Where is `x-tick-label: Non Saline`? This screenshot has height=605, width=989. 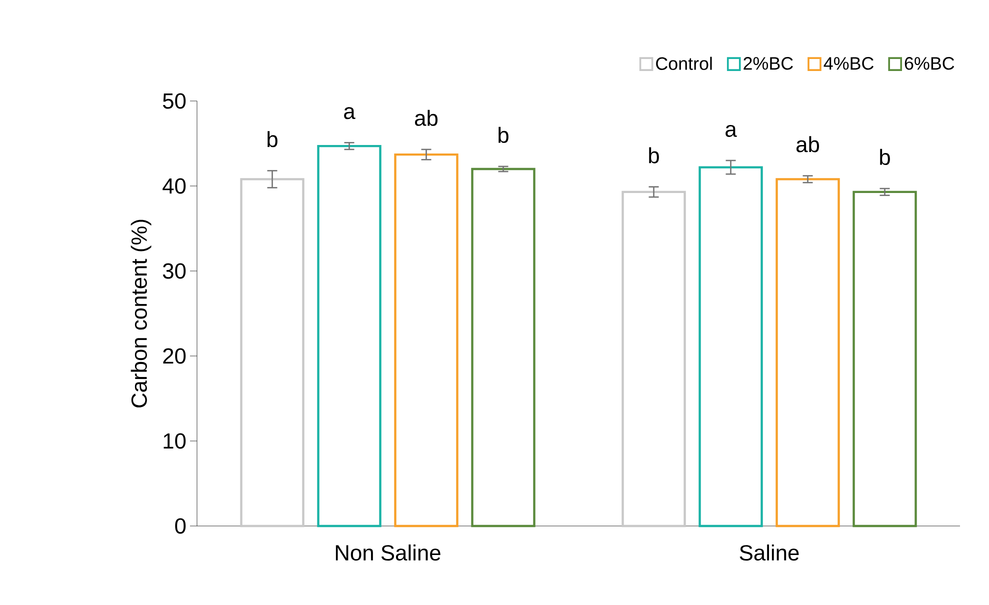 x-tick-label: Non Saline is located at coordinates (388, 552).